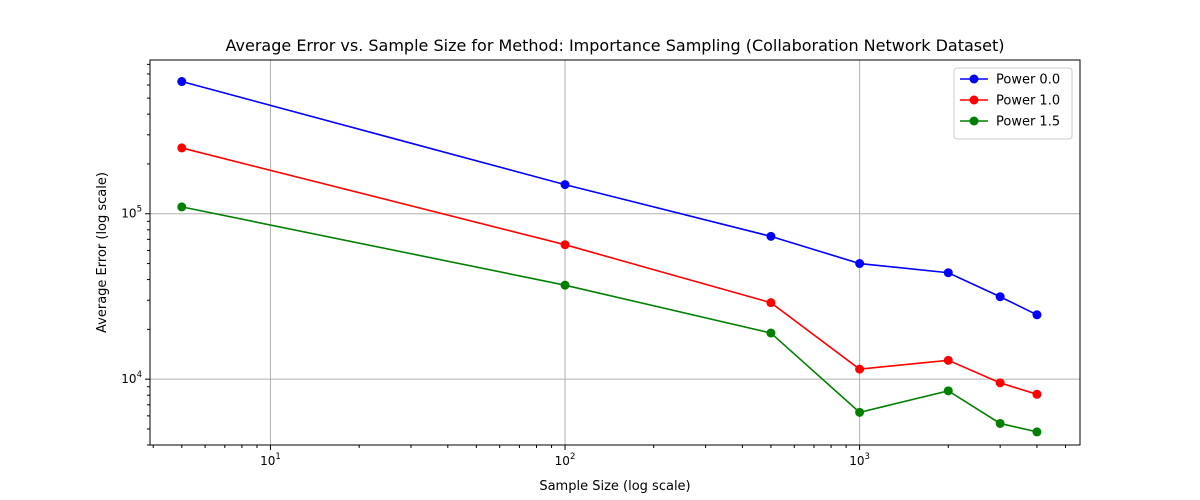 The width and height of the screenshot is (1200, 500). Describe the element at coordinates (614, 486) in the screenshot. I see `x-axis-label: Sample Size (log scale)` at that location.